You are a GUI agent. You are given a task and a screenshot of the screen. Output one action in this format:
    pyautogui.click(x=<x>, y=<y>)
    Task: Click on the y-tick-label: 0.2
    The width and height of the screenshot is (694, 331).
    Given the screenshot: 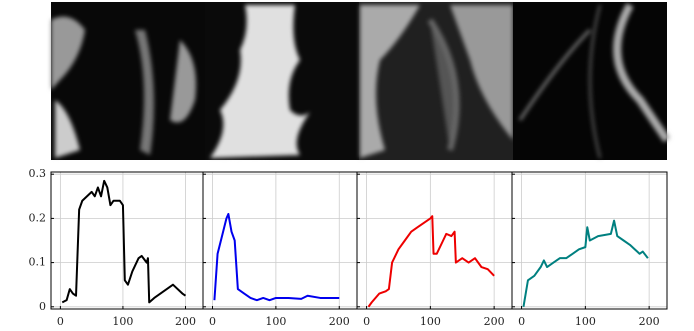 What is the action you would take?
    pyautogui.click(x=38, y=217)
    